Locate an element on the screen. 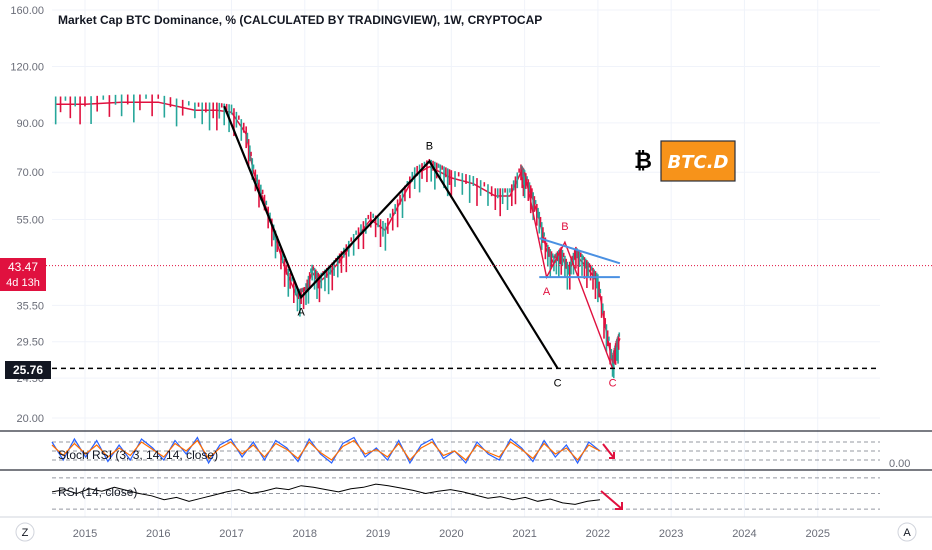 The image size is (932, 550). scale-button-right: A is located at coordinates (907, 532).